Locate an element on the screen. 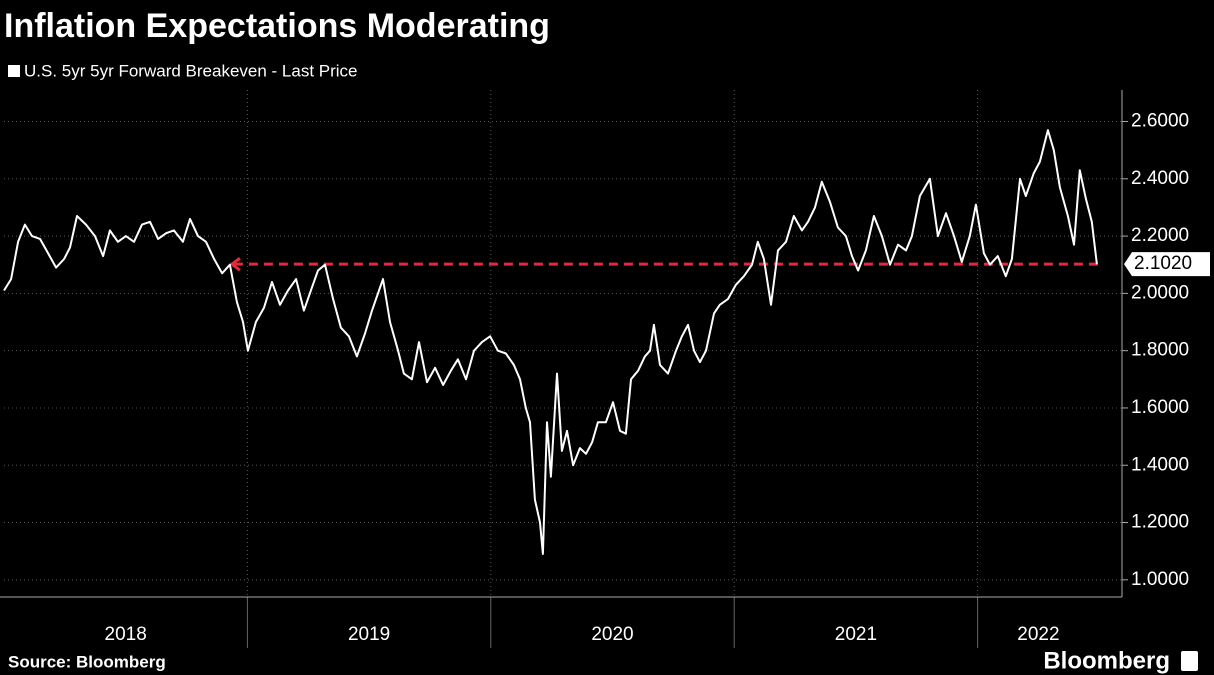  reference-arrow is located at coordinates (235, 264).